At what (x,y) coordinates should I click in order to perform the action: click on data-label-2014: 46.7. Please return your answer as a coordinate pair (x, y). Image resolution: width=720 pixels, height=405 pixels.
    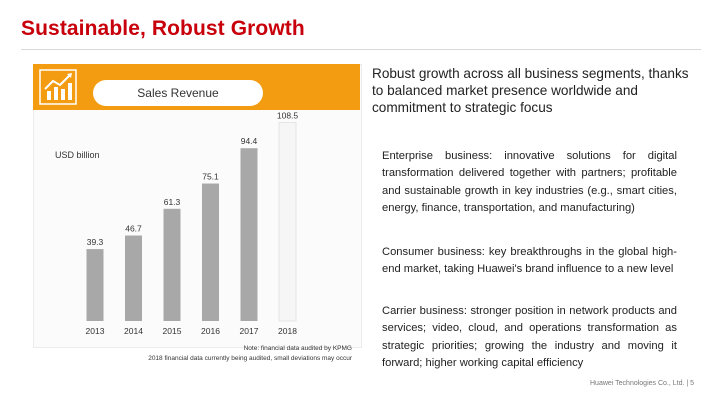
    Looking at the image, I should click on (133, 229).